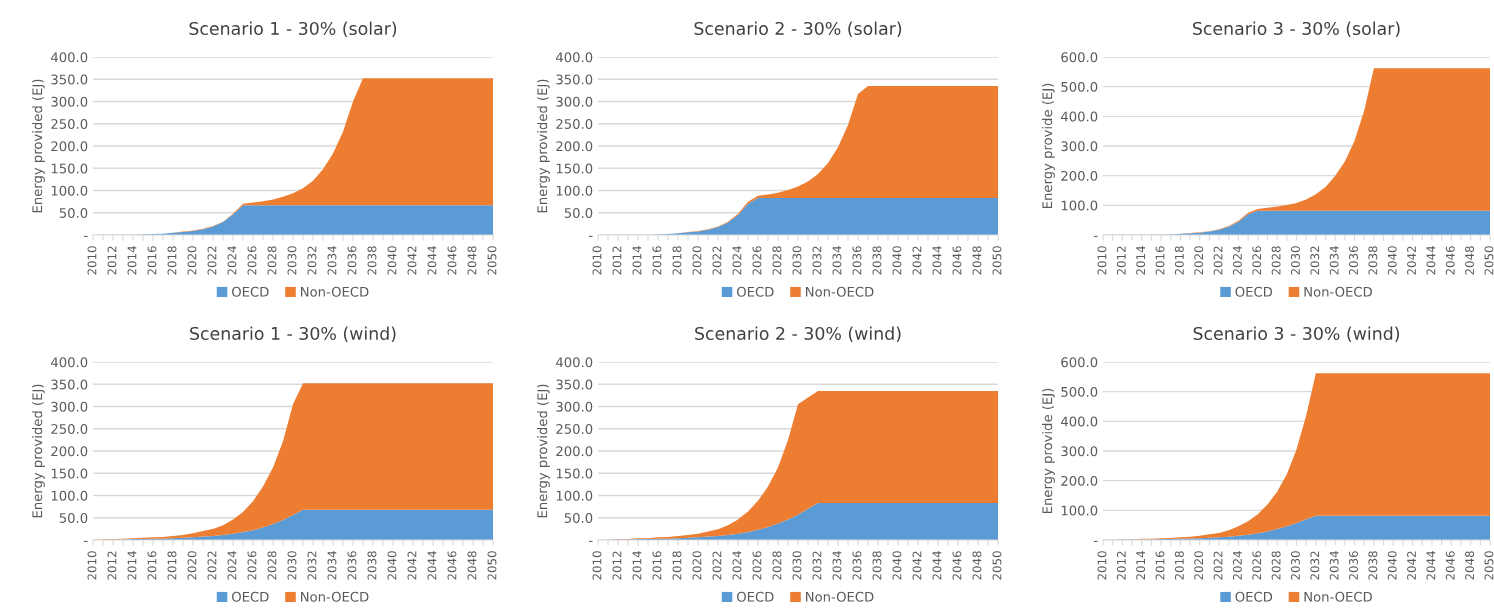 This screenshot has width=1494, height=608. What do you see at coordinates (293, 334) in the screenshot?
I see `chart-title: Scenario 1 - 30% (wind)` at bounding box center [293, 334].